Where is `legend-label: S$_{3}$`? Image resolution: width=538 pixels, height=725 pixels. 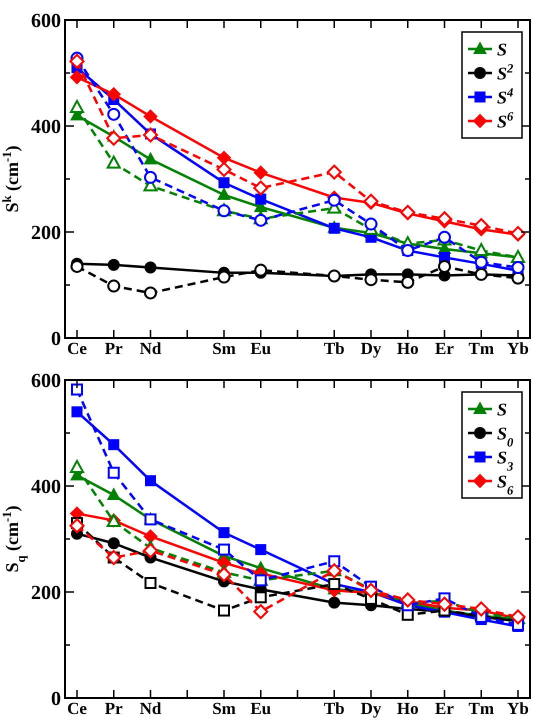
legend-label: S$_{3}$ is located at coordinates (505, 460).